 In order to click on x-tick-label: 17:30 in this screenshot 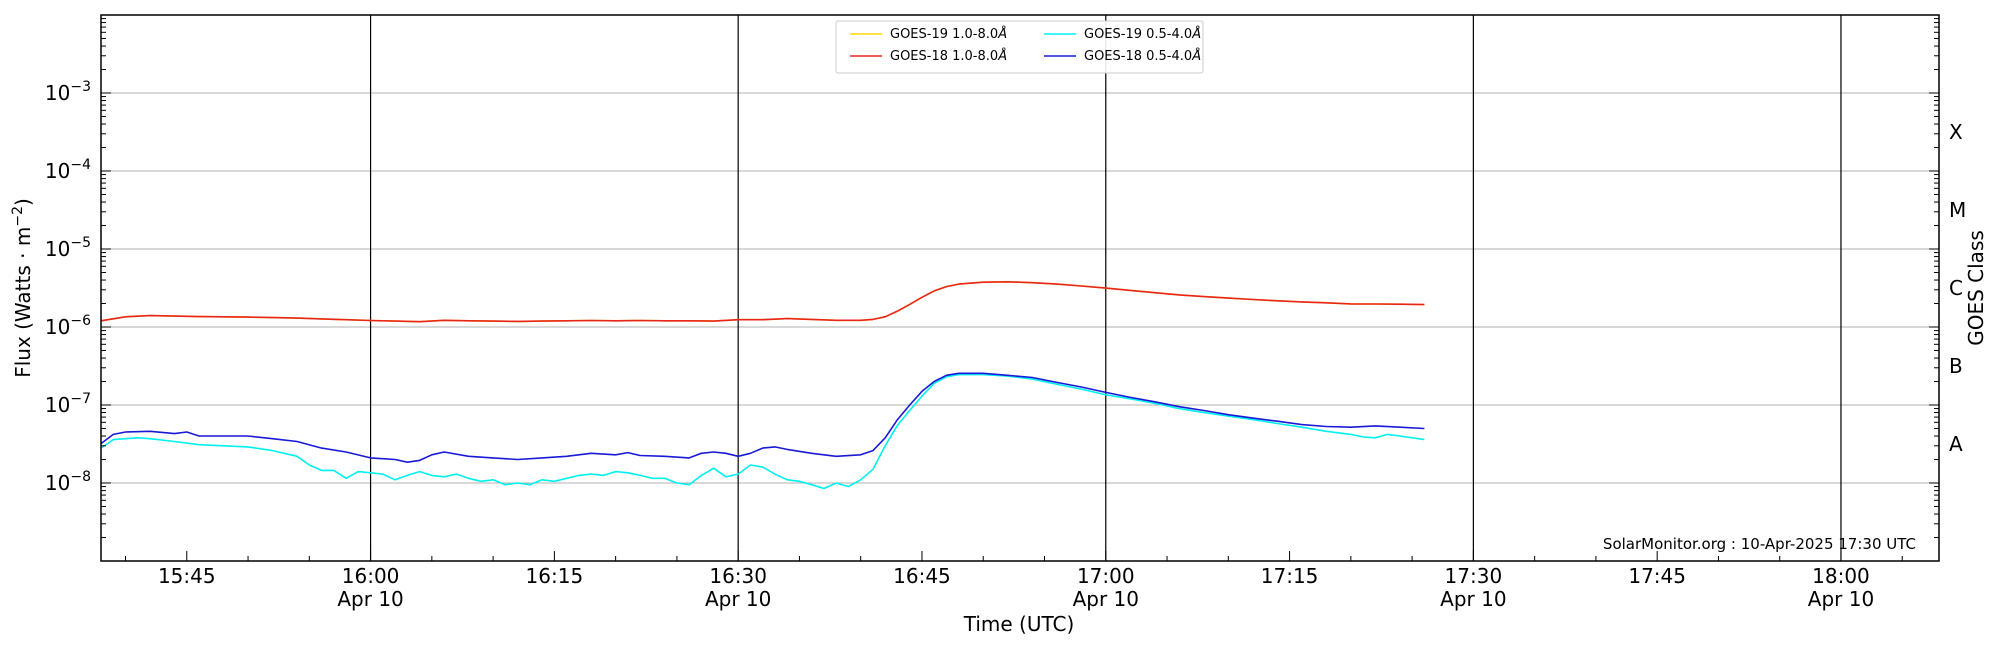, I will do `click(1474, 576)`.